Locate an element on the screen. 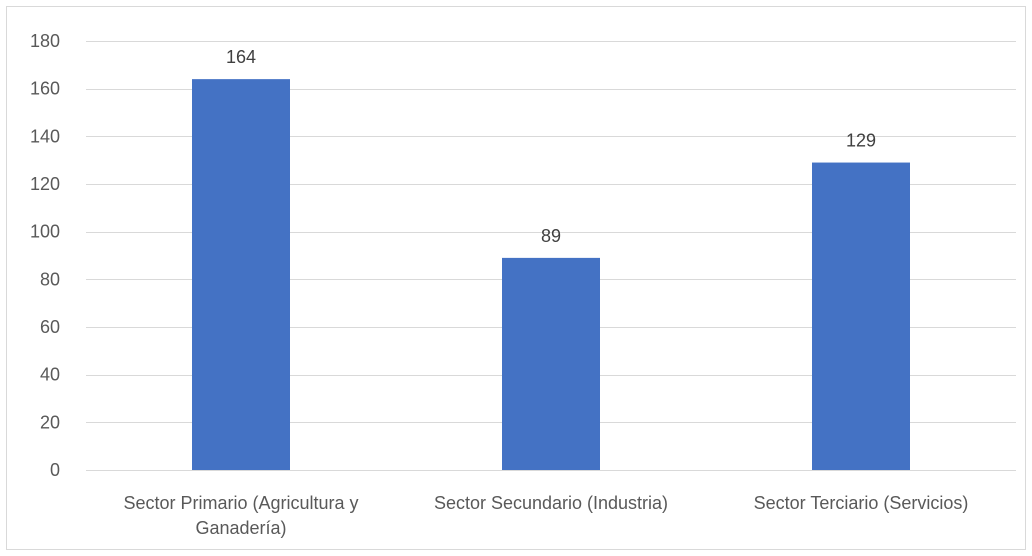  y-tick-label: 120 is located at coordinates (45, 184).